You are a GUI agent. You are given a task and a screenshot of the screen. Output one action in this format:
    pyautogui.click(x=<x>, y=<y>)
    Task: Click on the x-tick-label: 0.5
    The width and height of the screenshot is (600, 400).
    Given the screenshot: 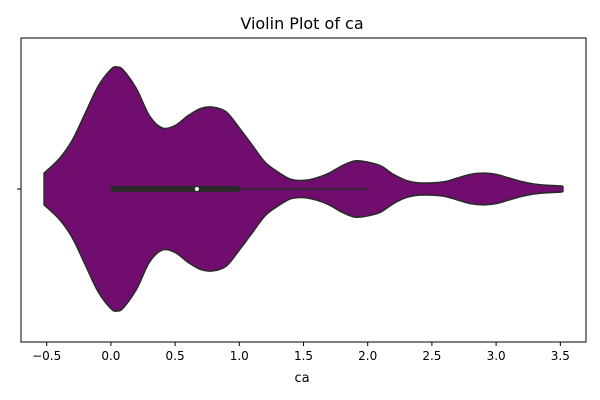 What is the action you would take?
    pyautogui.click(x=175, y=356)
    